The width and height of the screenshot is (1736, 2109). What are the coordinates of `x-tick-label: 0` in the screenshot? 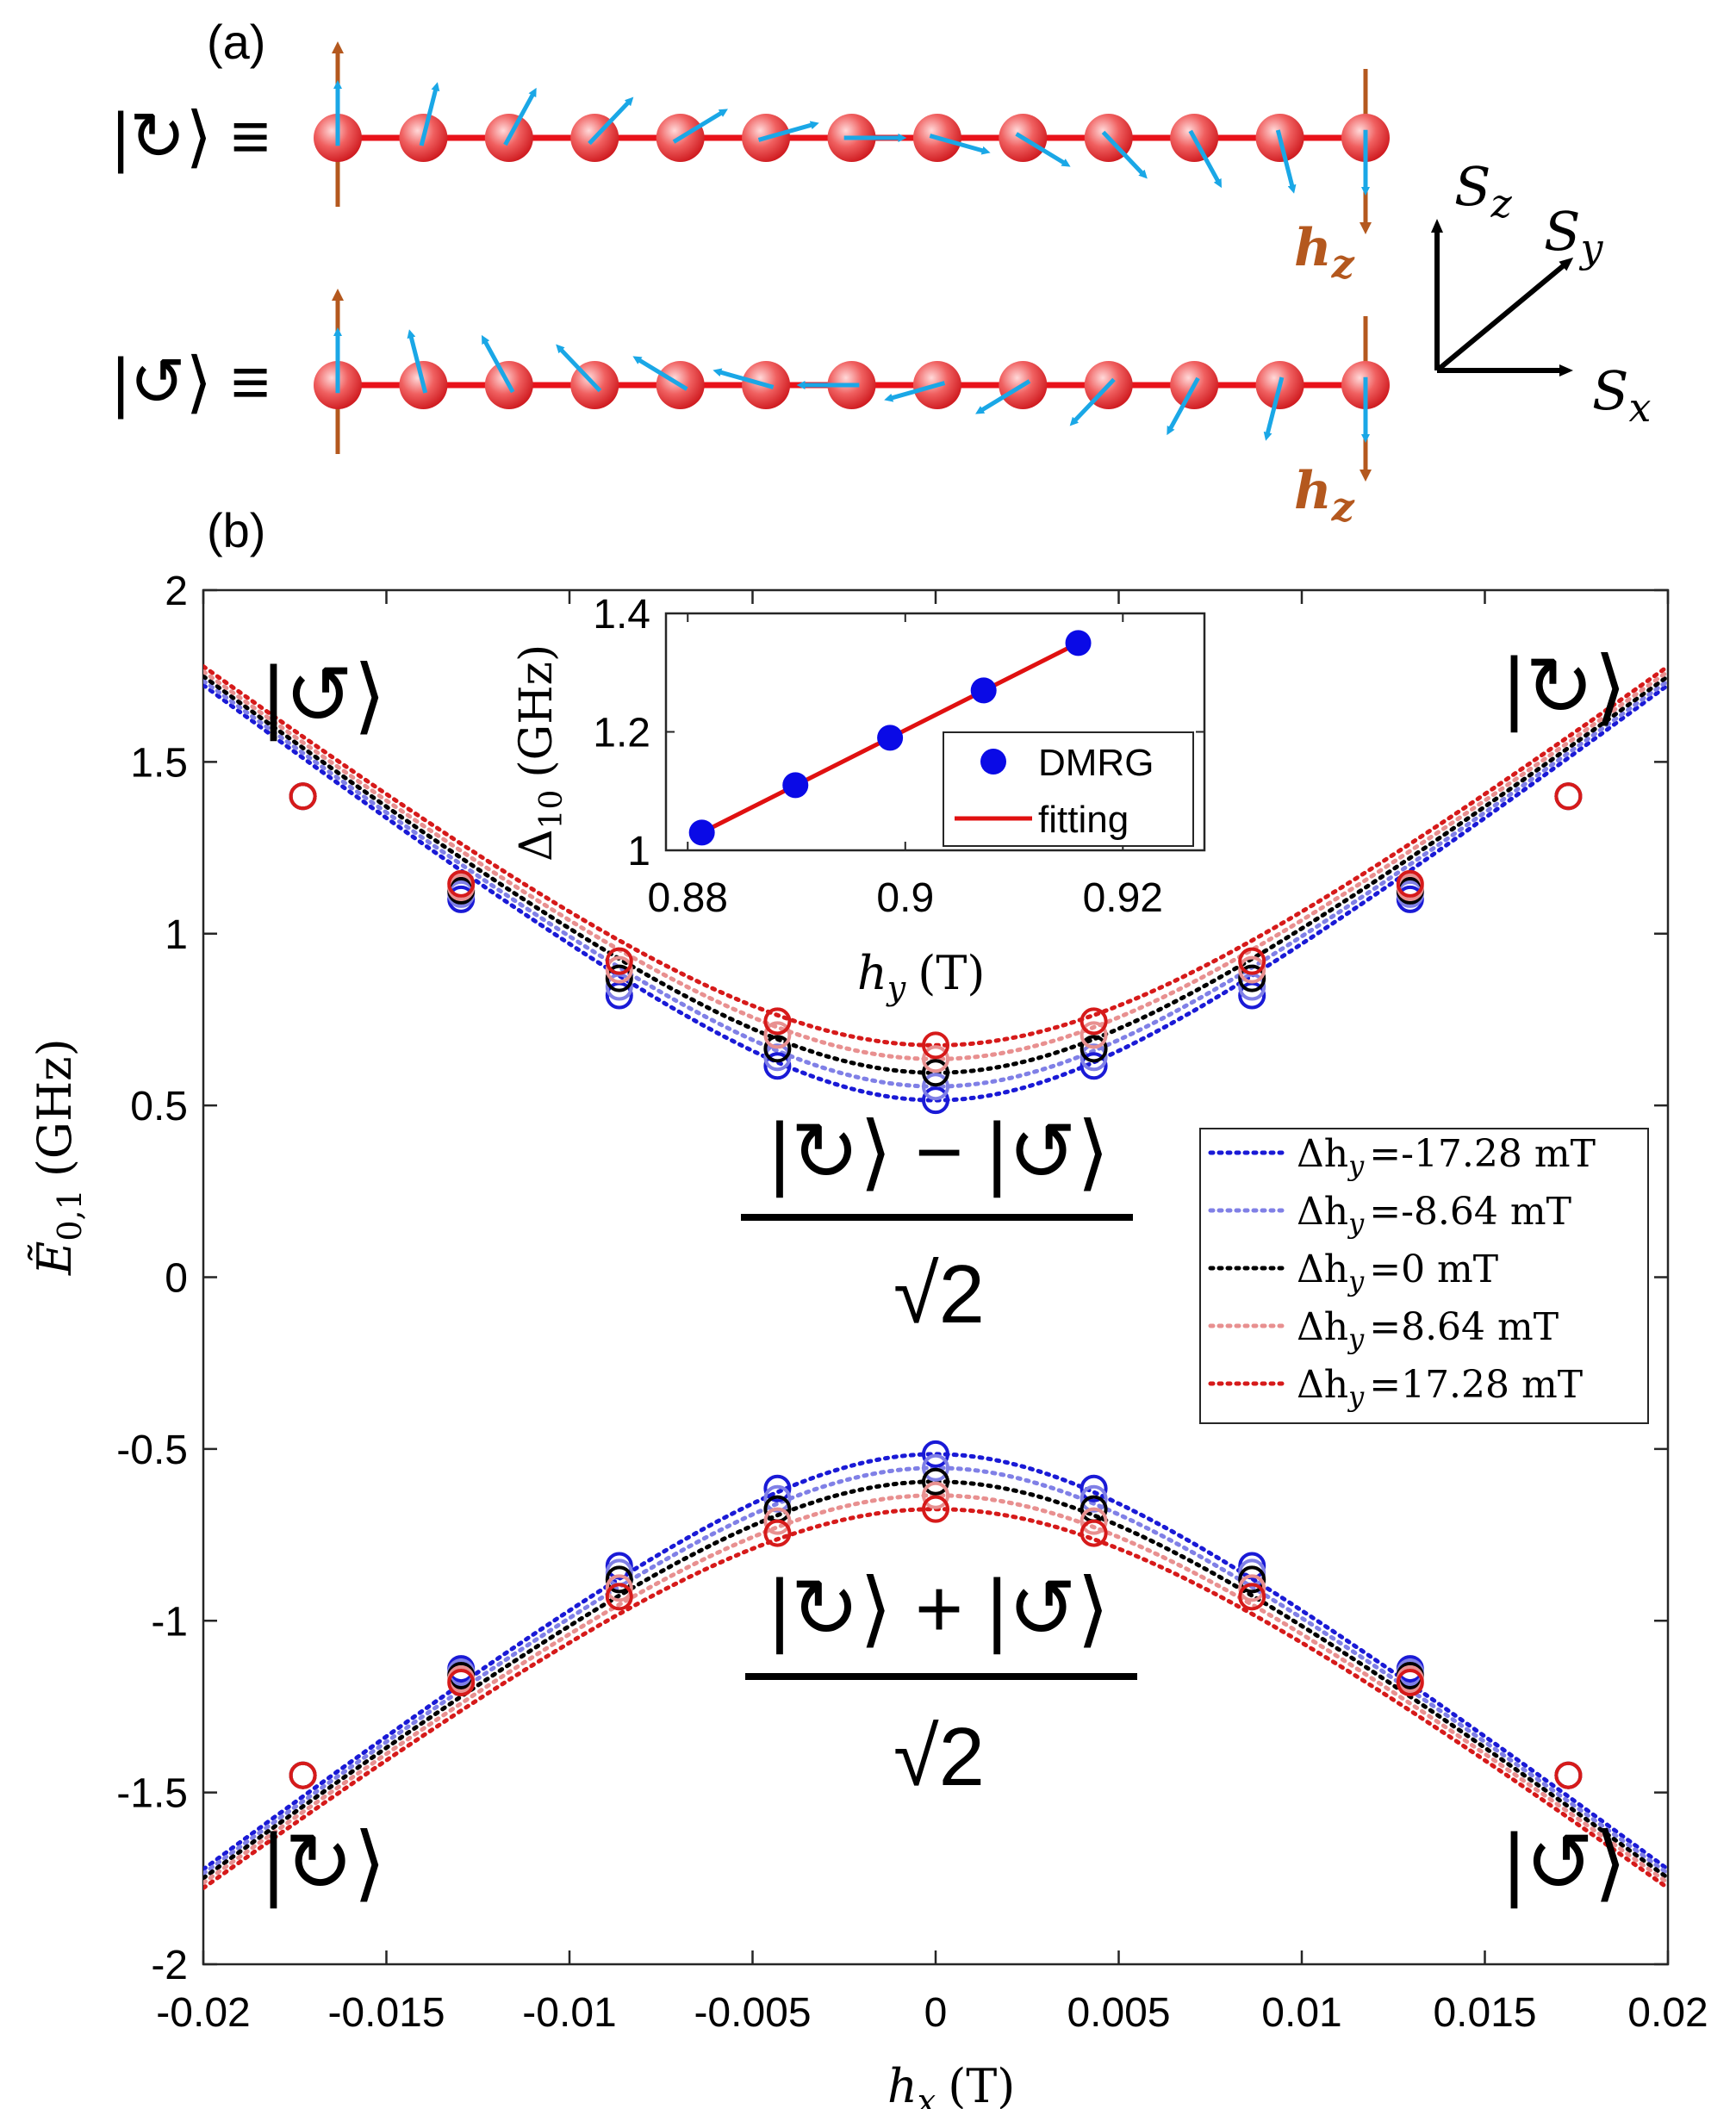 It's located at (936, 2013).